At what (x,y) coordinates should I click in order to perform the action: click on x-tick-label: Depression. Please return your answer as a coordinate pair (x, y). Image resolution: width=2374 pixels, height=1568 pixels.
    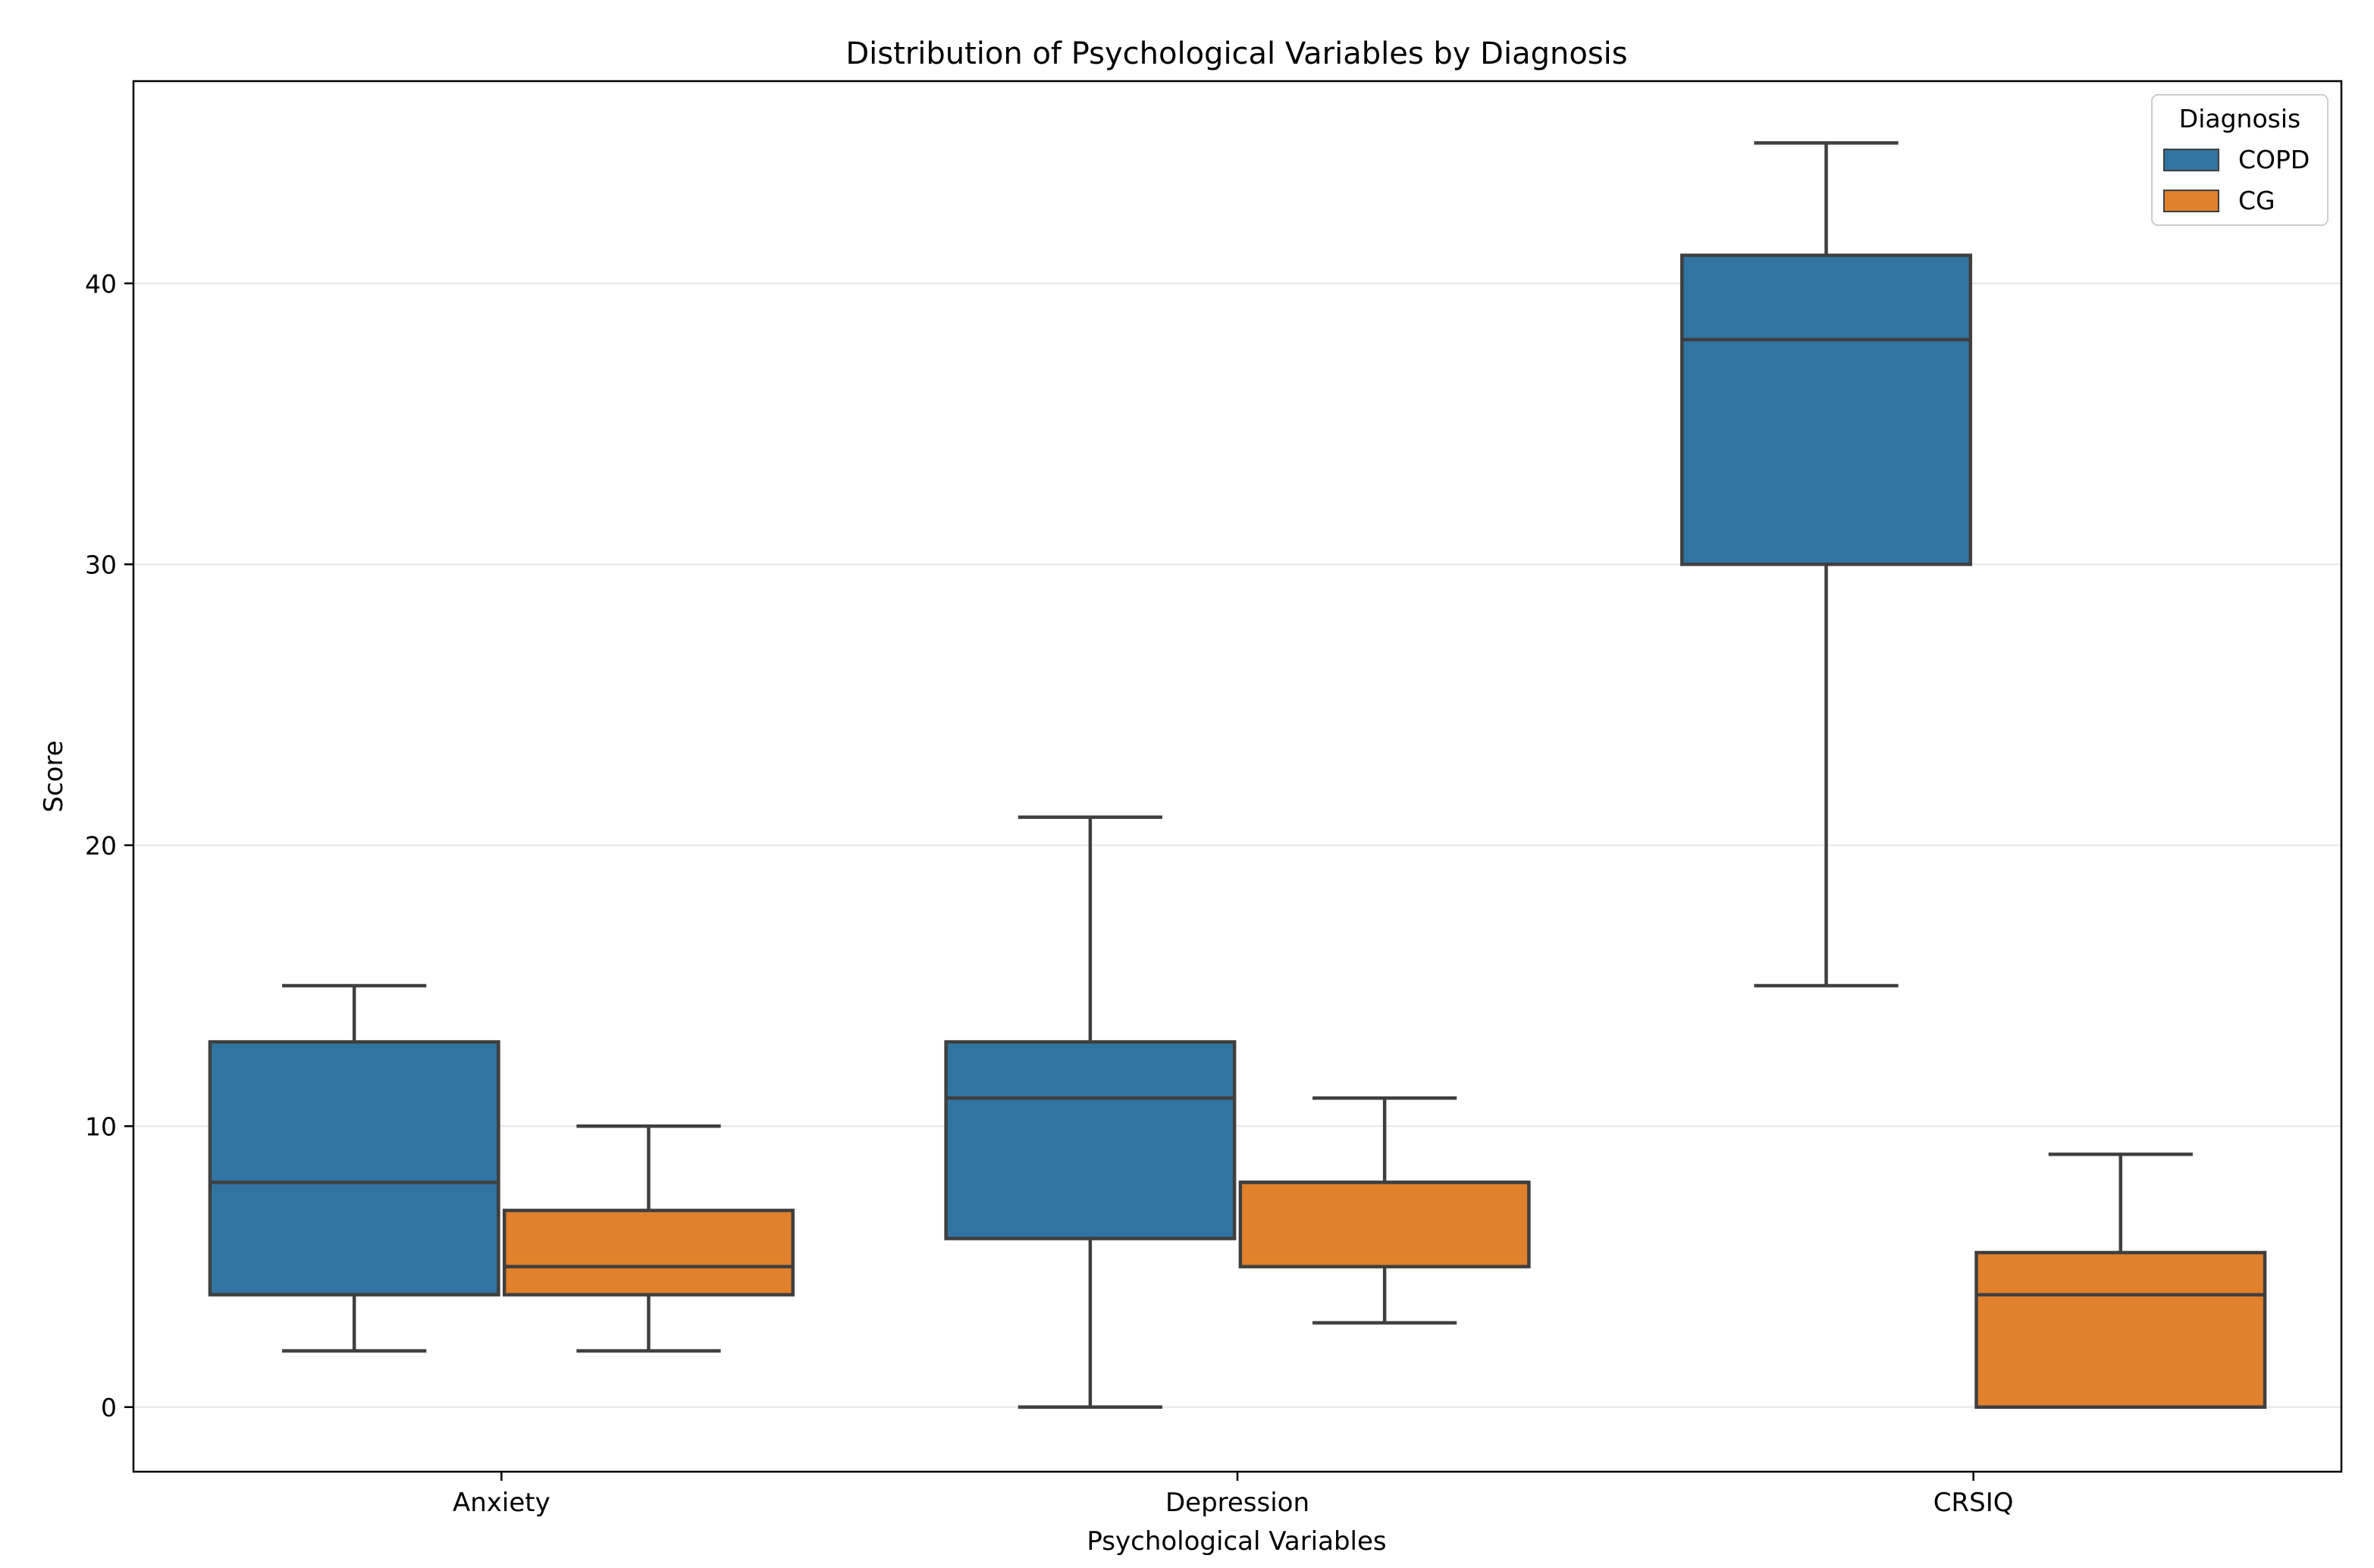
    Looking at the image, I should click on (1237, 1503).